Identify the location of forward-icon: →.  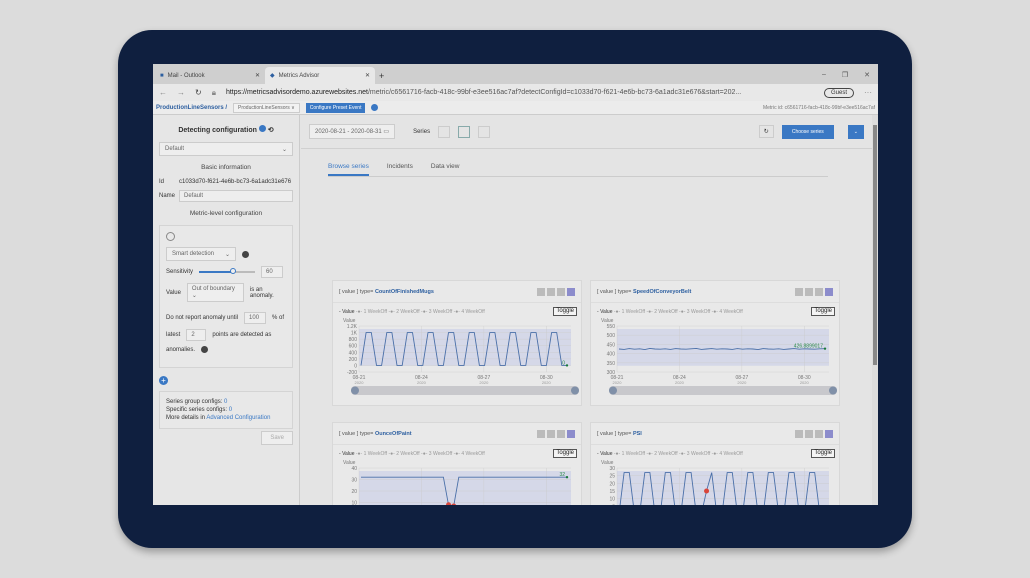
(181, 92).